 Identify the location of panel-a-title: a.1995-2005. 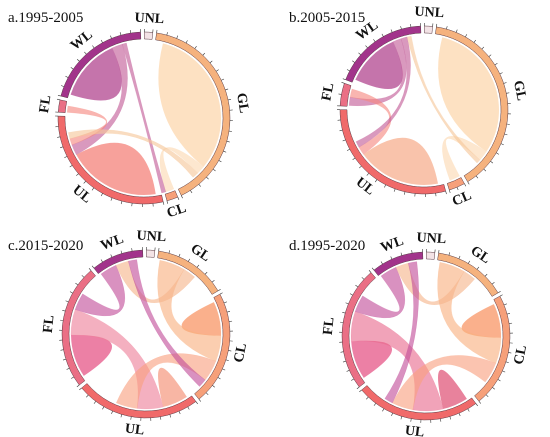
(45, 18).